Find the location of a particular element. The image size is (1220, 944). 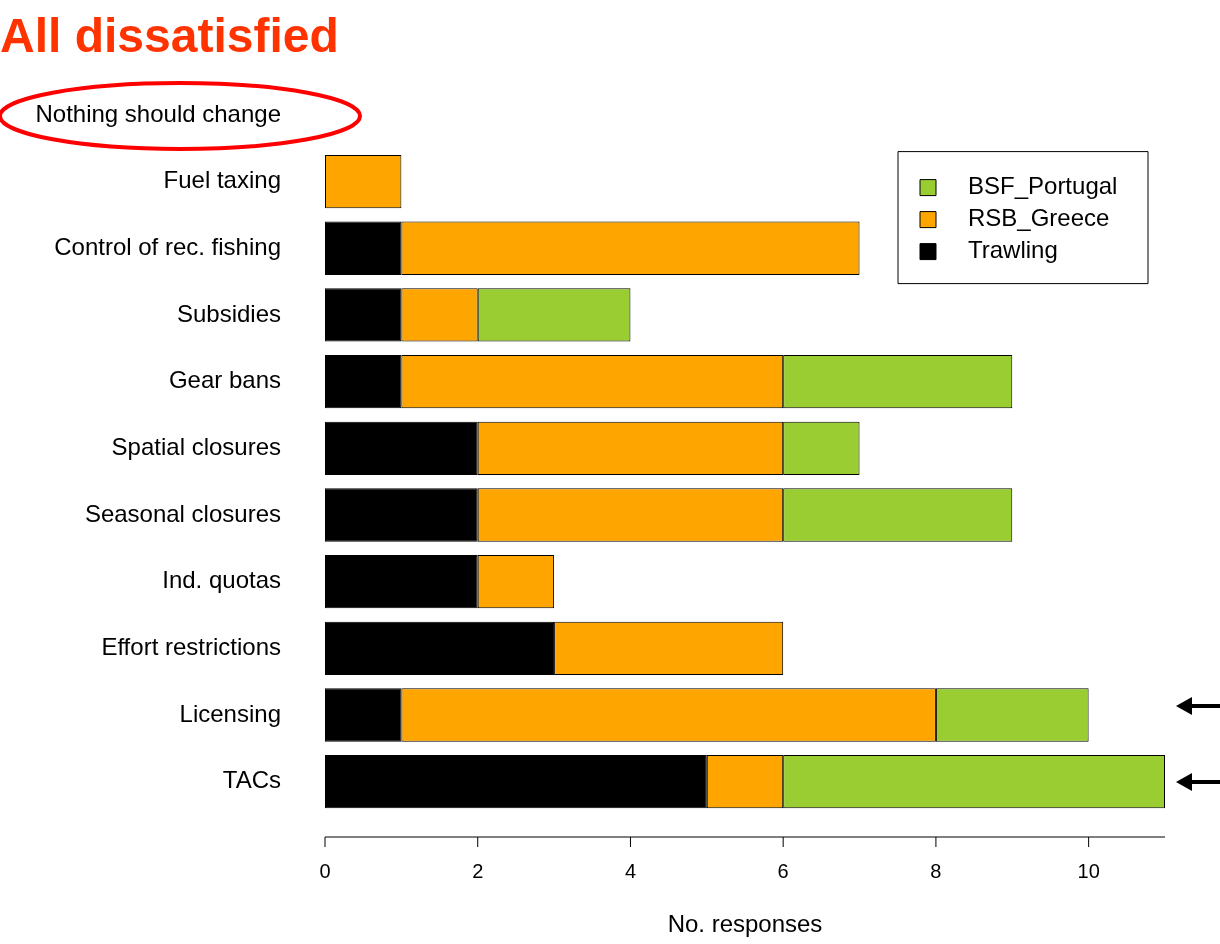

y-tick-label: Spatial closures is located at coordinates (196, 446).